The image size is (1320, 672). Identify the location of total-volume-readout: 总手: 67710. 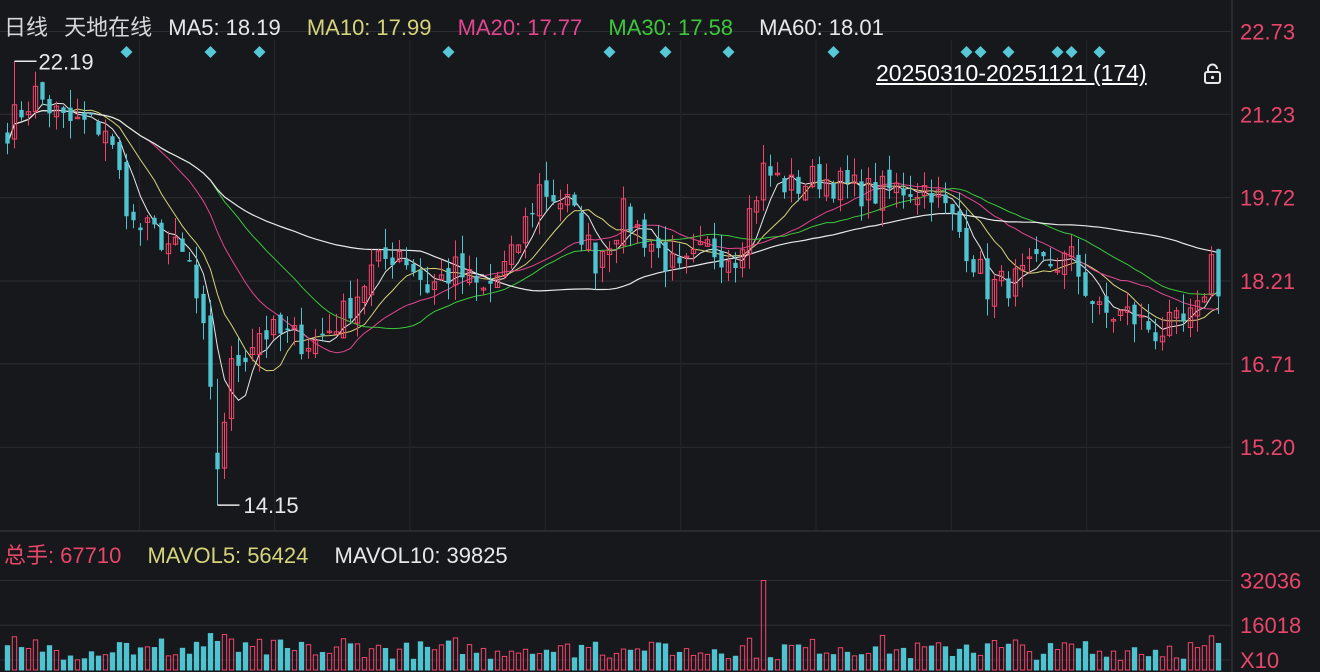
(63, 555).